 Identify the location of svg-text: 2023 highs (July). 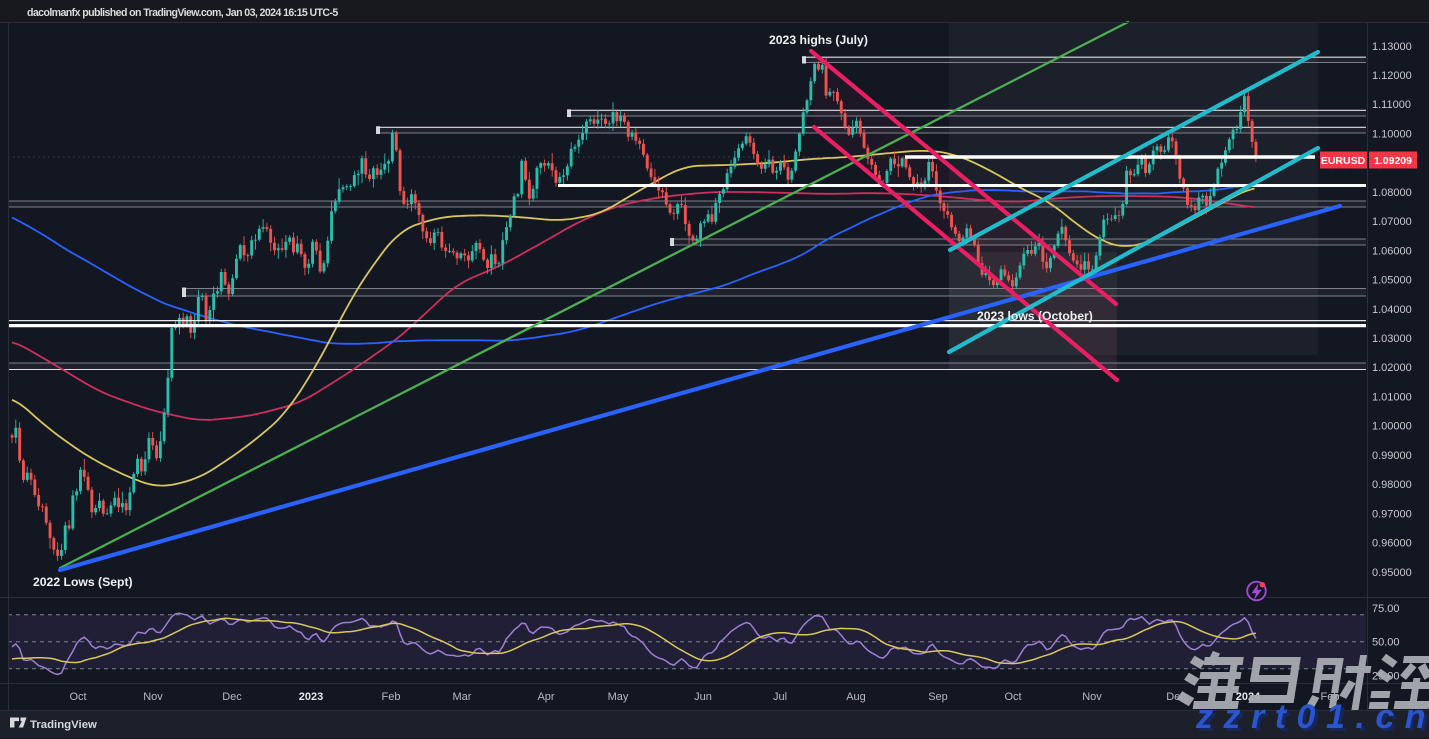
(818, 40).